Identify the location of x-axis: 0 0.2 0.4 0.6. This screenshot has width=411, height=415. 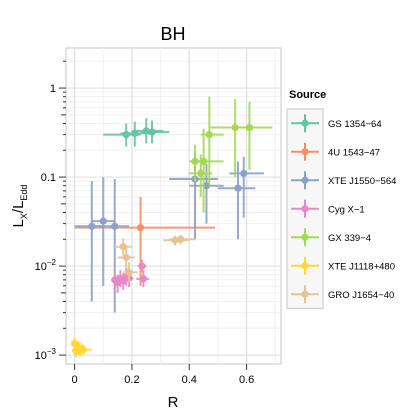
(163, 375).